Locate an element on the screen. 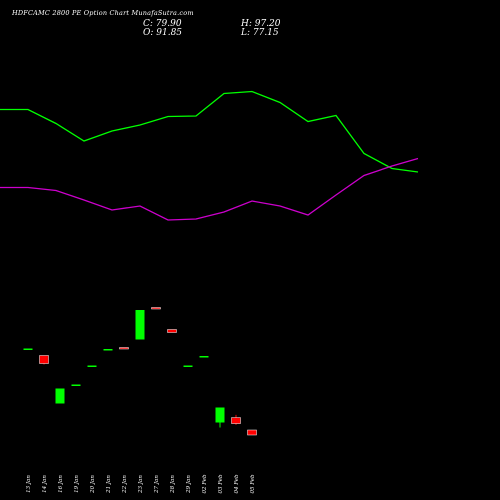  high-value: H: 97.20 is located at coordinates (261, 24).